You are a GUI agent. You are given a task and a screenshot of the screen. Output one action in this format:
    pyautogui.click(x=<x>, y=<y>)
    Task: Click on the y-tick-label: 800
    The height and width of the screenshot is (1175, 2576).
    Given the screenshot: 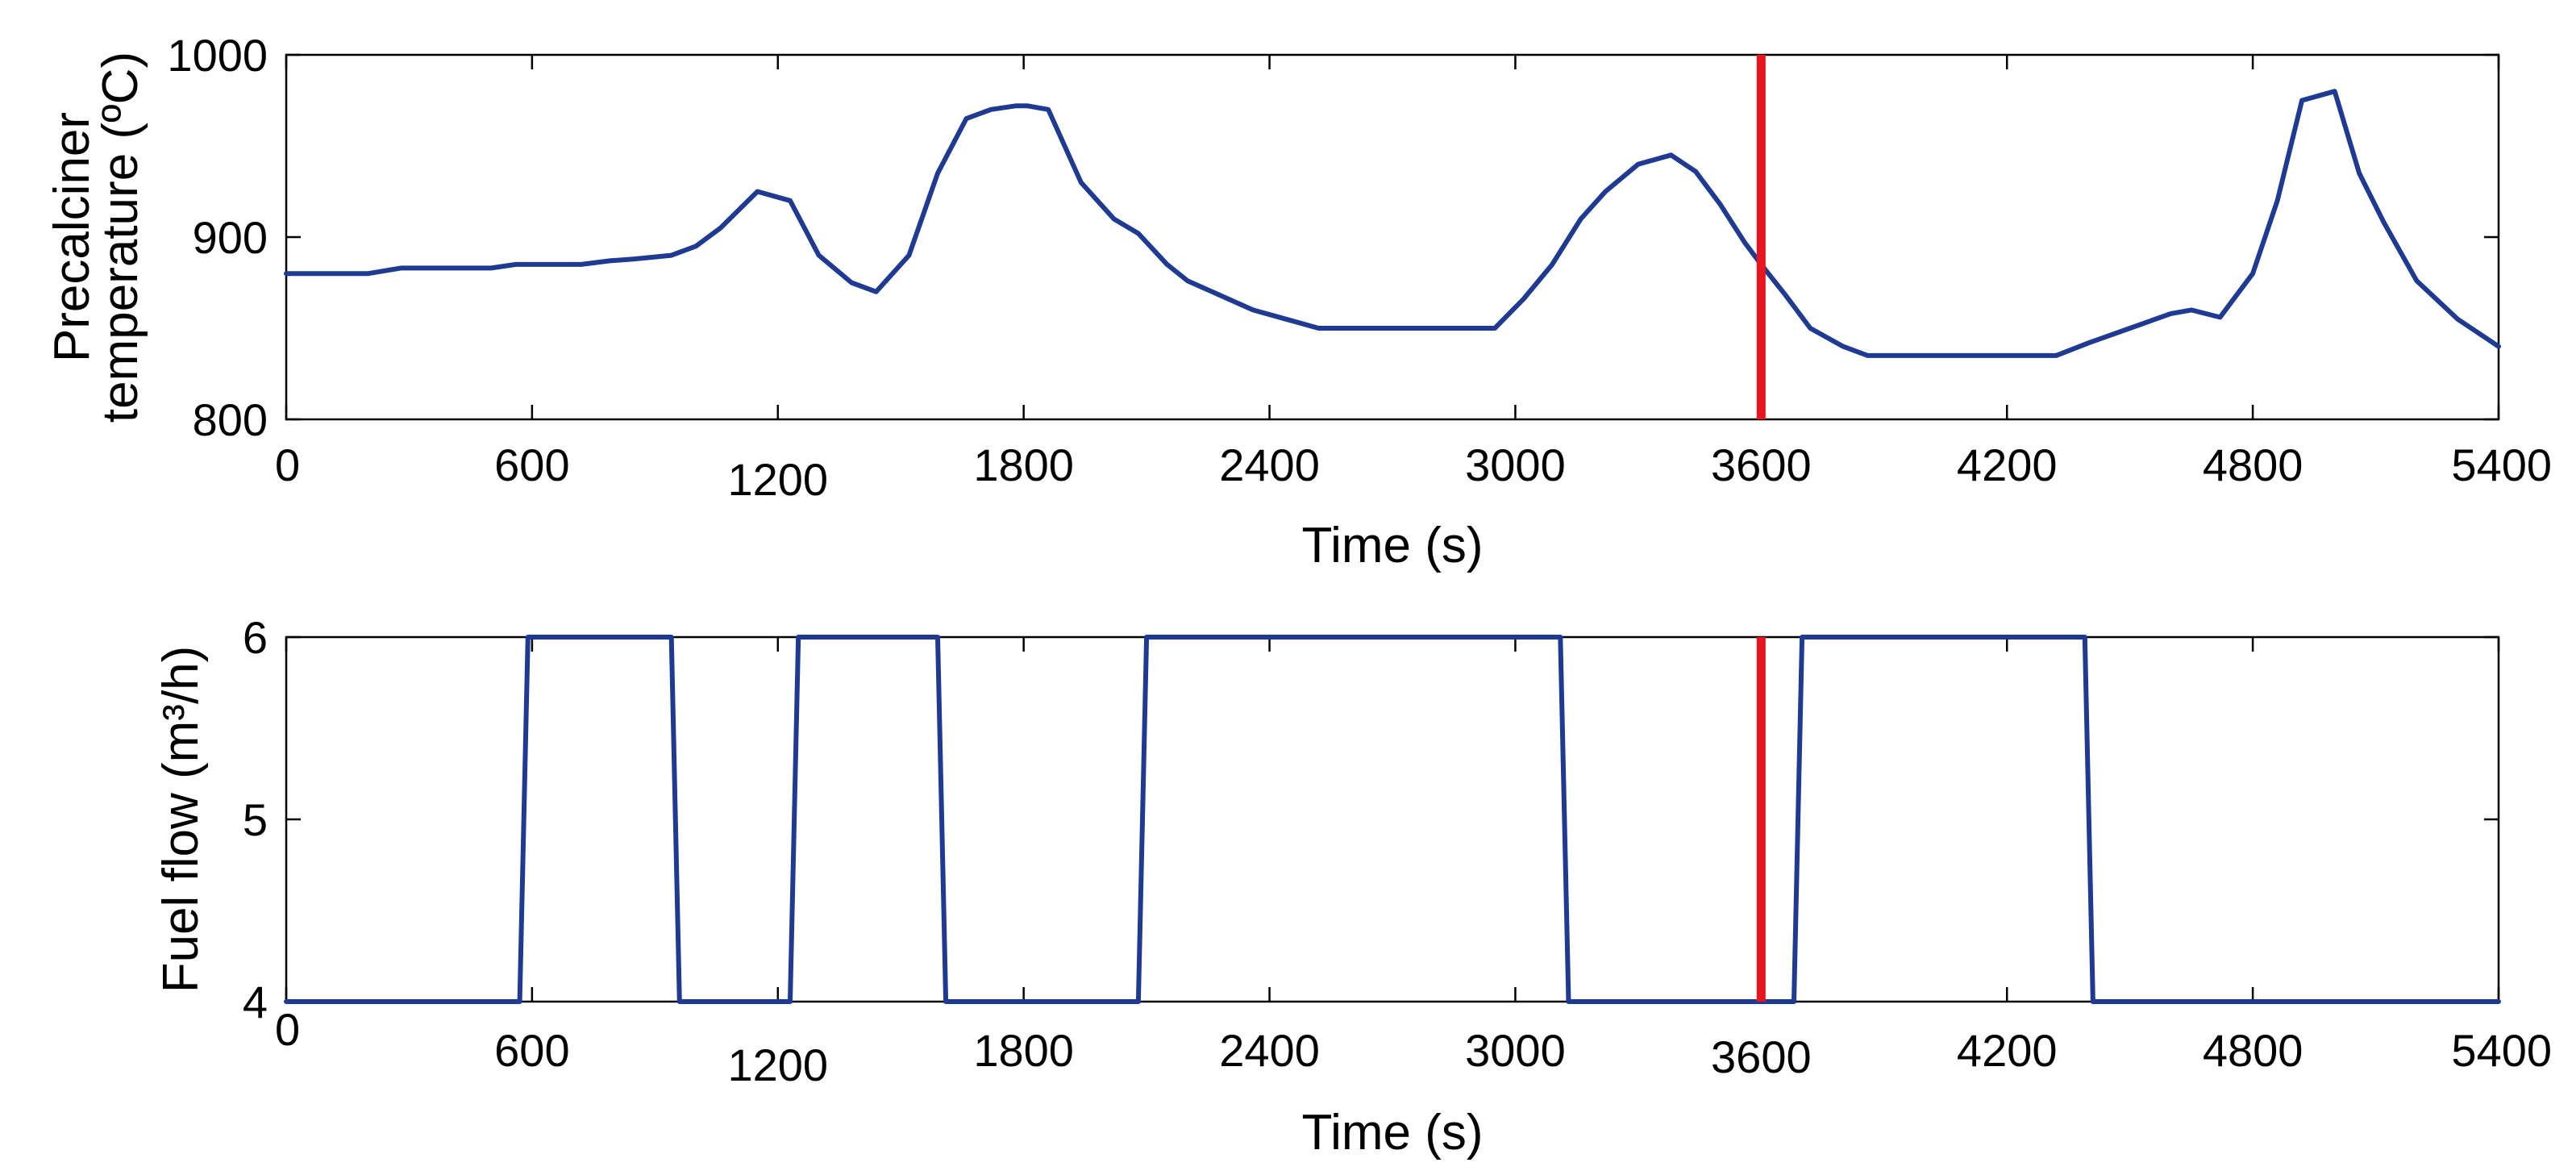 What is the action you would take?
    pyautogui.click(x=231, y=419)
    